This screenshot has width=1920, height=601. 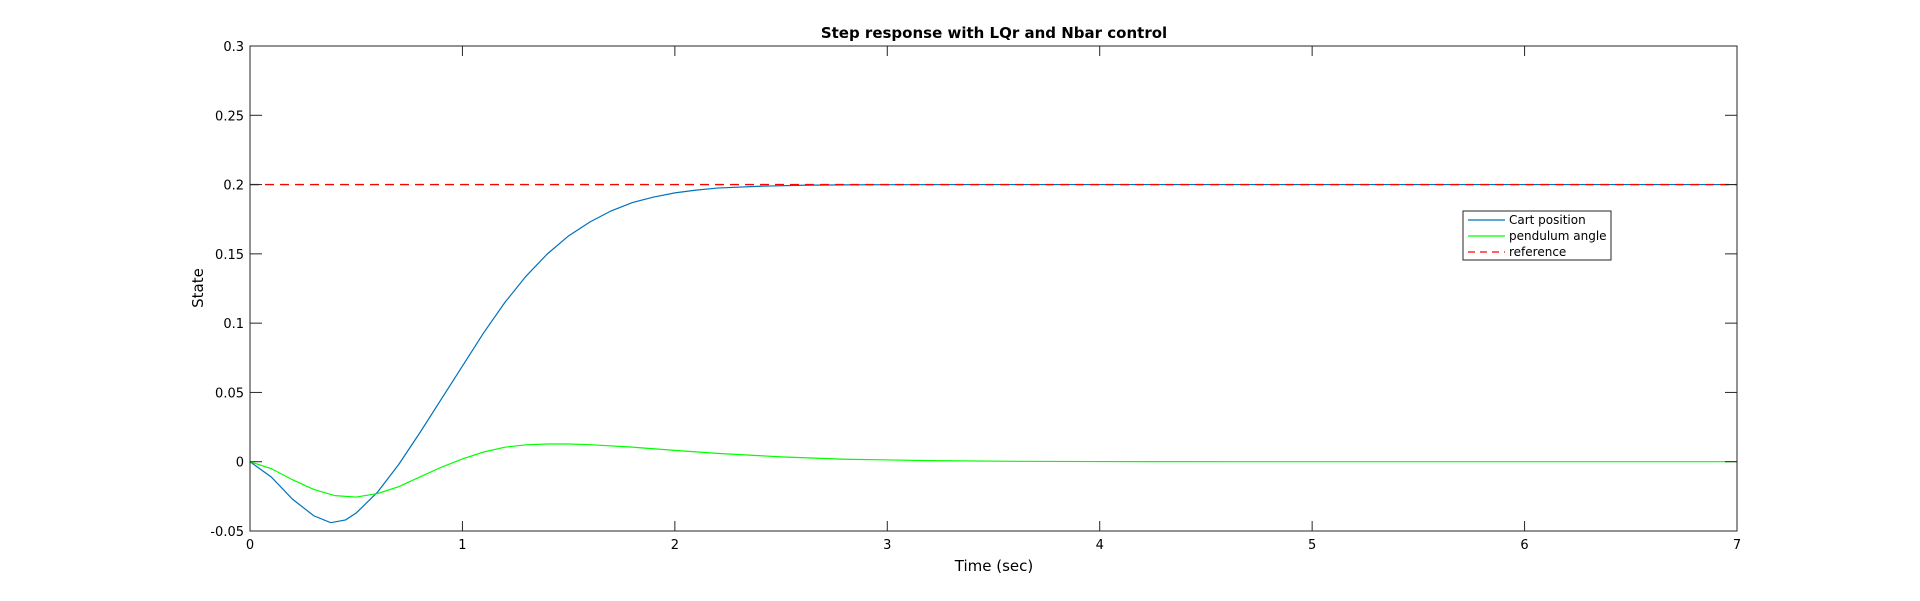 I want to click on y-tick-label: 0, so click(x=240, y=463).